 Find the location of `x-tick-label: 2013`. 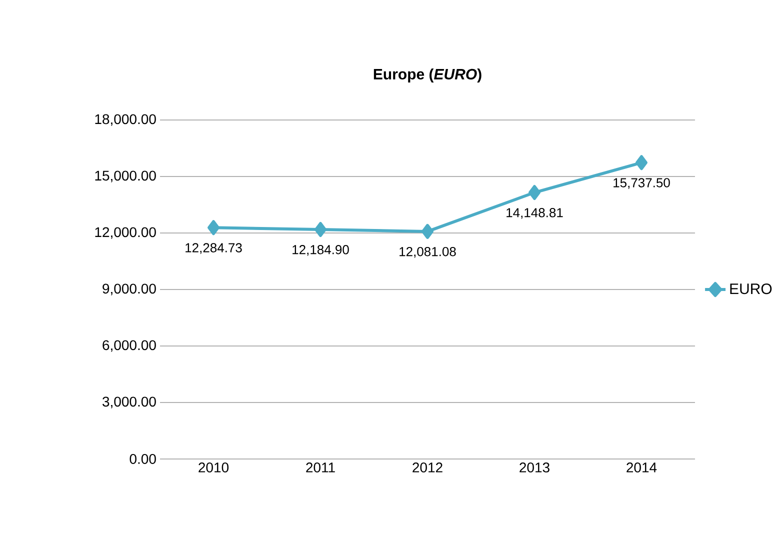

x-tick-label: 2013 is located at coordinates (535, 467).